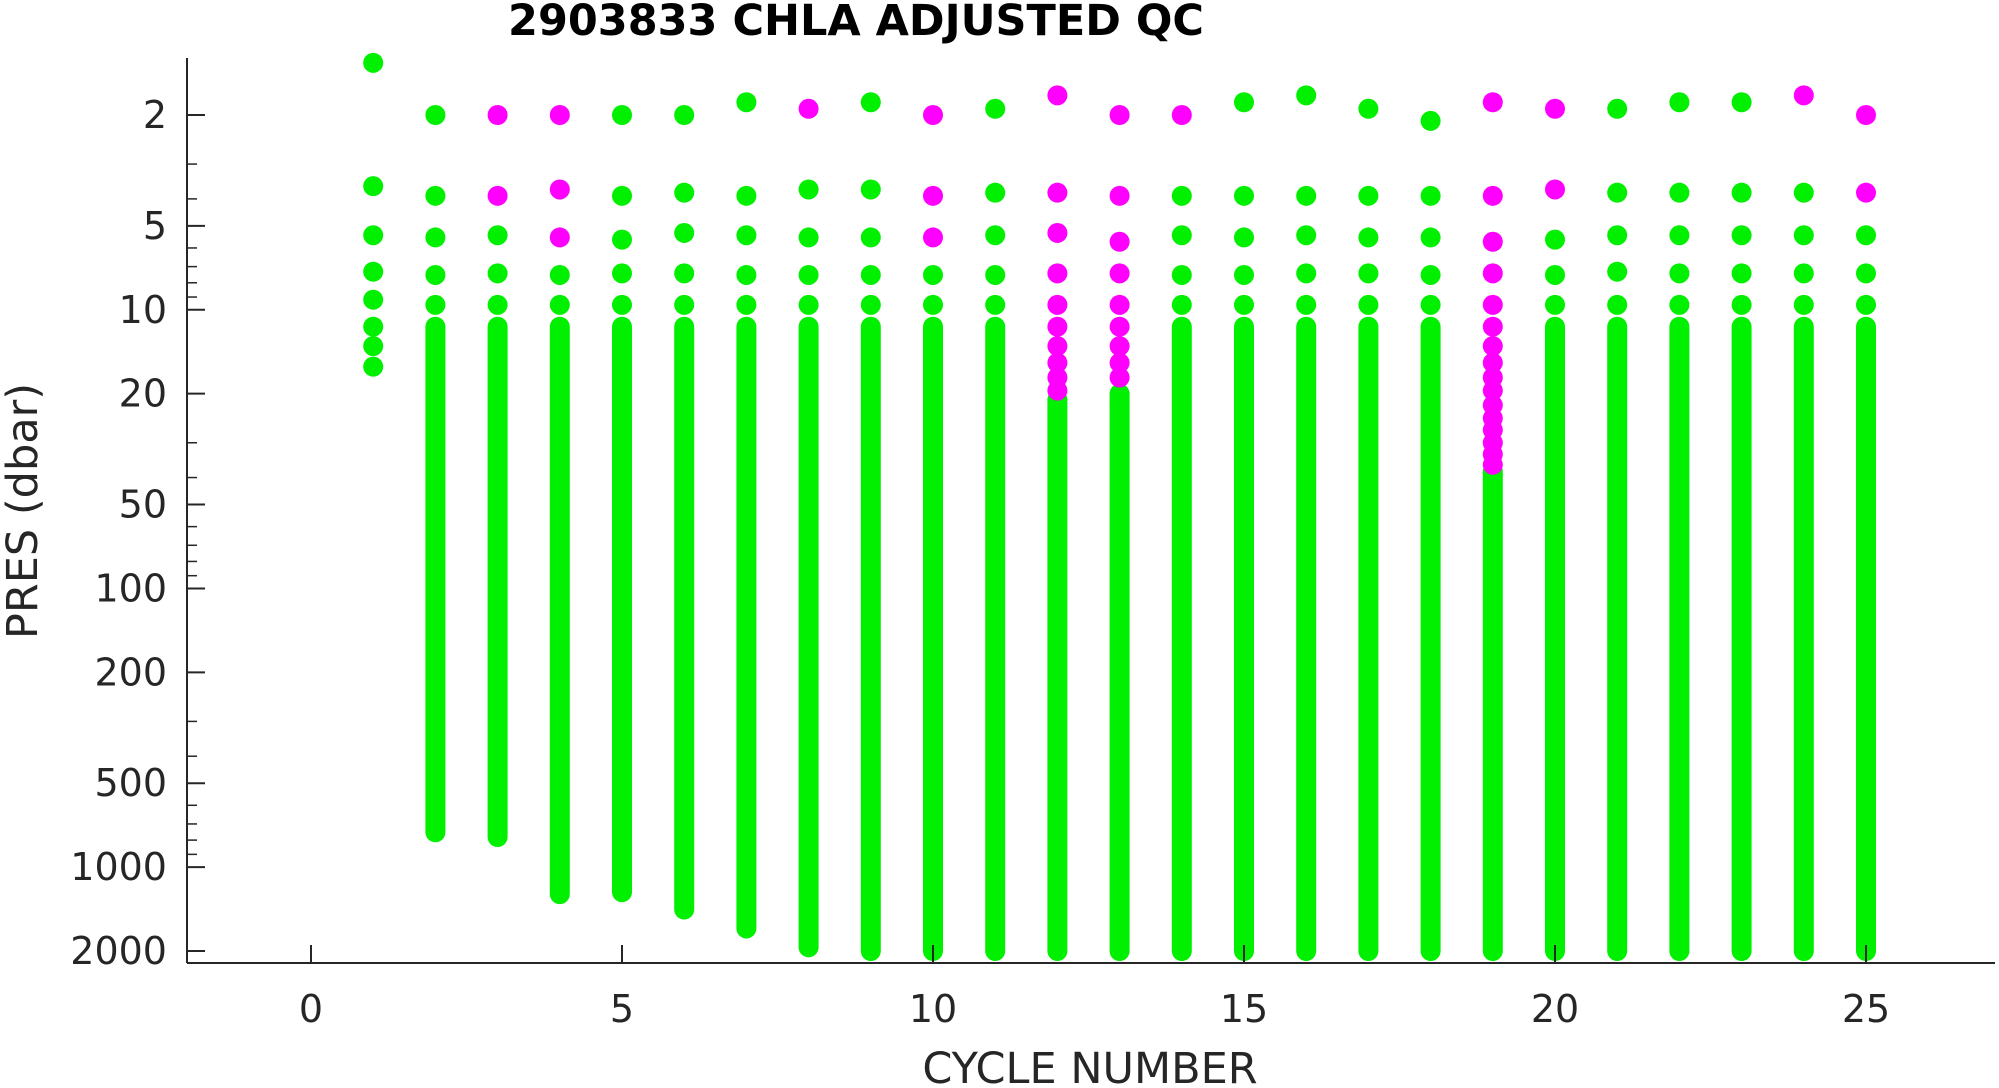 The height and width of the screenshot is (1088, 1999). I want to click on y-tick-label: 1000, so click(118, 867).